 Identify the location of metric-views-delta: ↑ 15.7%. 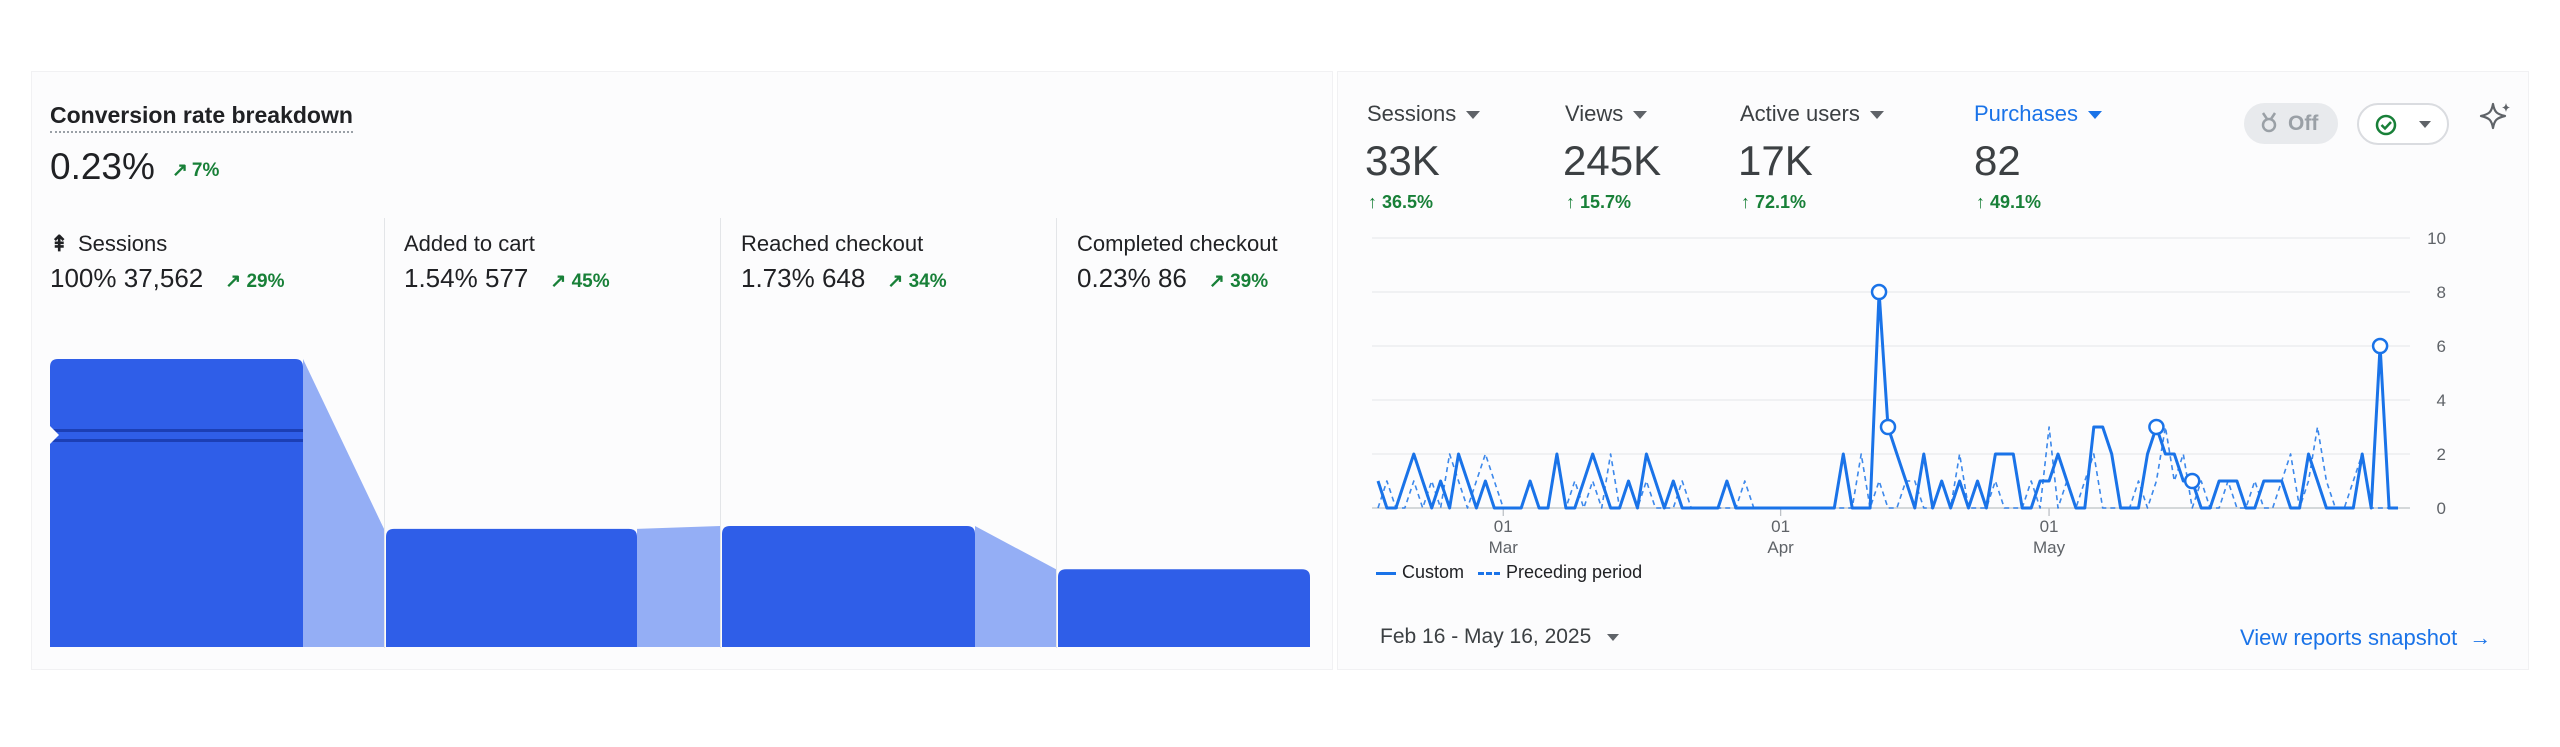
(1599, 202).